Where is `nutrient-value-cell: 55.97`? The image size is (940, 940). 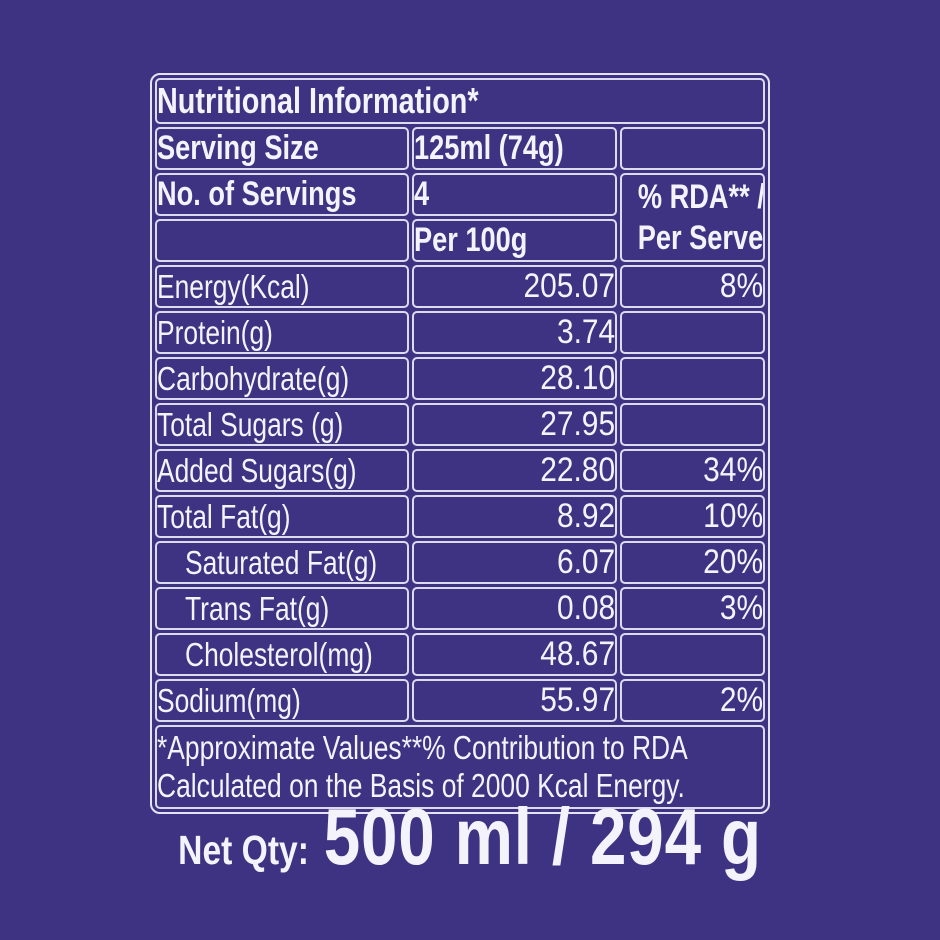
nutrient-value-cell: 55.97 is located at coordinates (514, 700).